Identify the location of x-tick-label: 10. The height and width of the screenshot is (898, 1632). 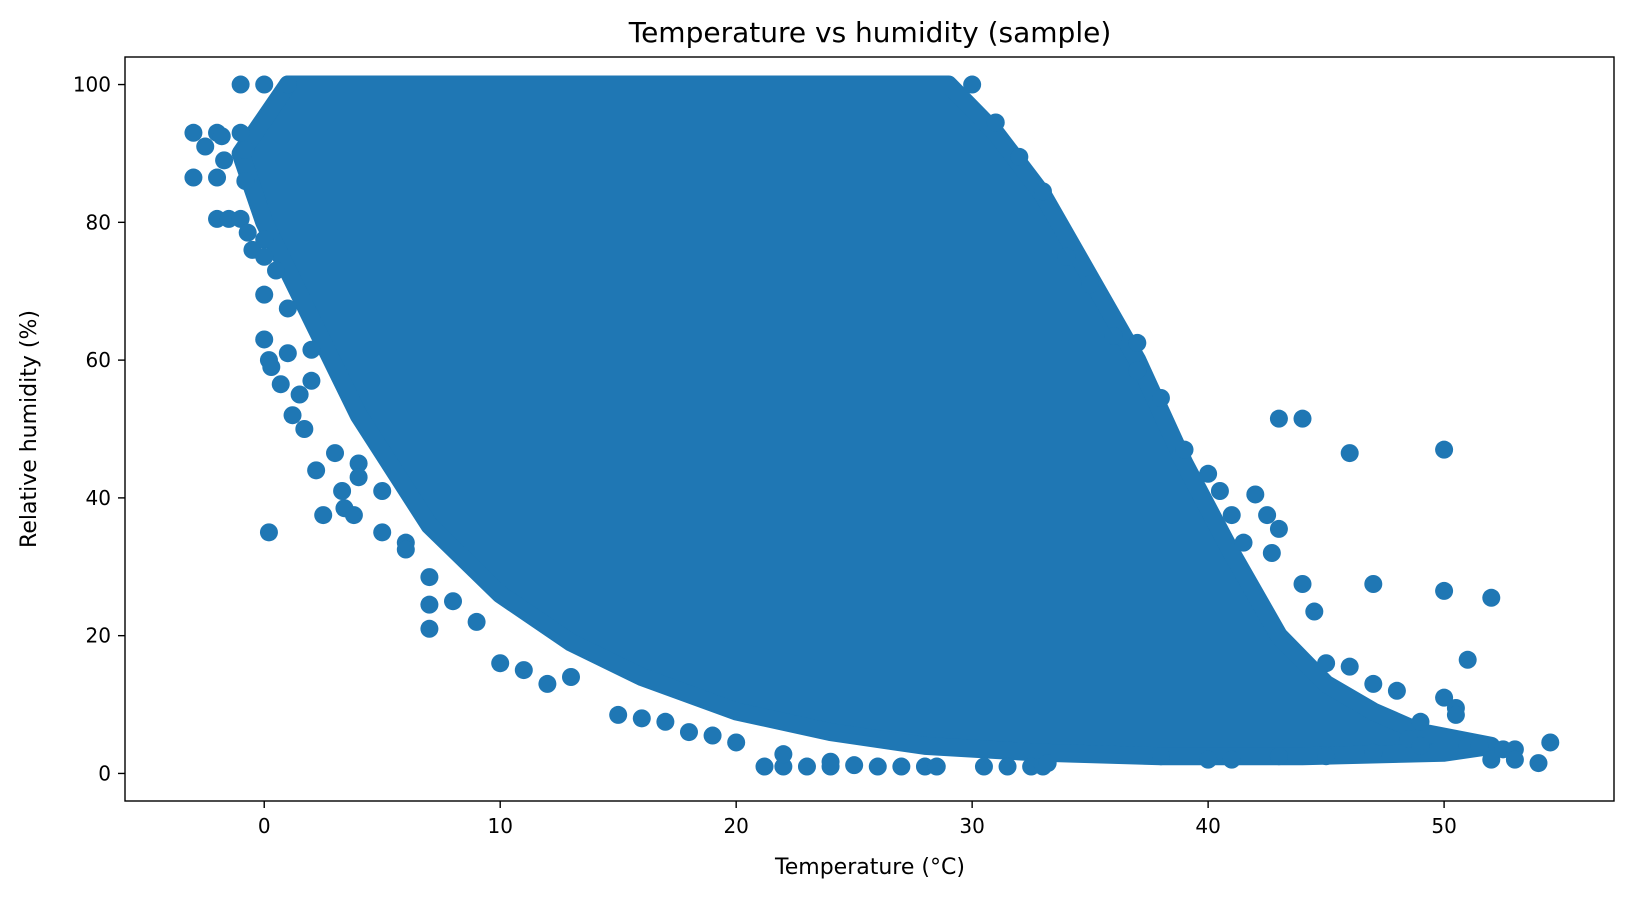
(499, 826).